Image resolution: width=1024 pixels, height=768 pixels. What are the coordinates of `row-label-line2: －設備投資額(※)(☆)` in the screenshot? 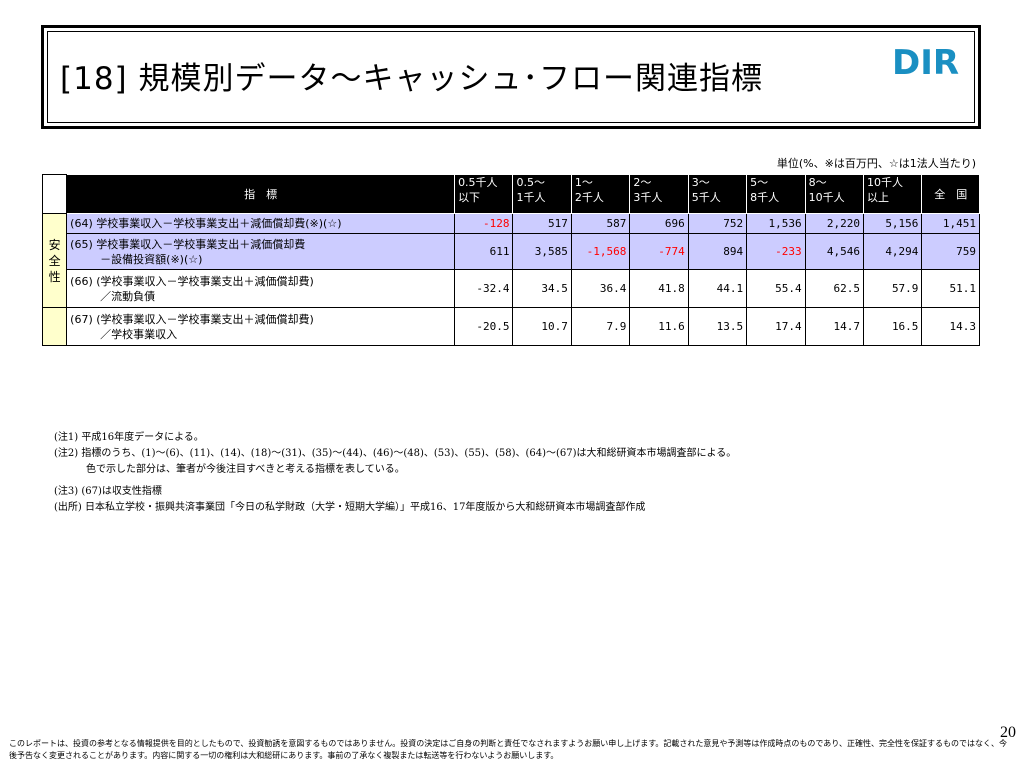 It's located at (151, 259).